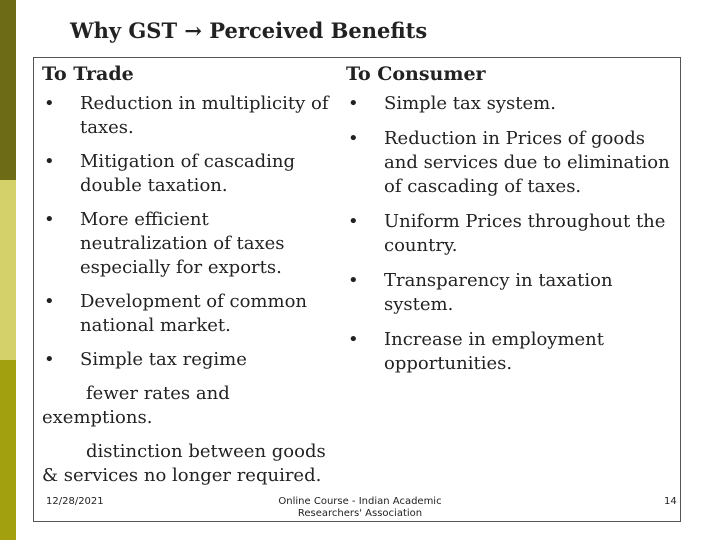 This screenshot has width=720, height=540. I want to click on decor-bar-bottom, so click(8, 450).